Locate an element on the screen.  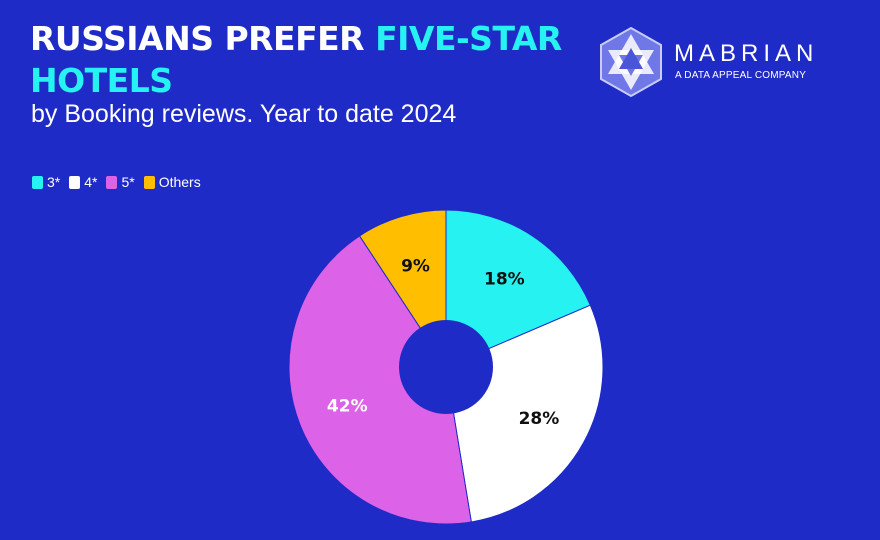
pie-slice-5star is located at coordinates (380, 380).